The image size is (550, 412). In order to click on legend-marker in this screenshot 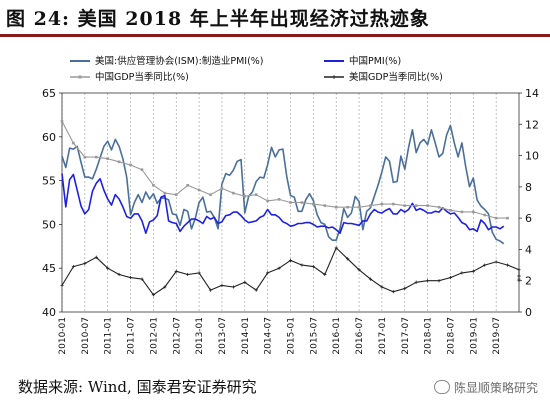, I will do `click(80, 77)`.